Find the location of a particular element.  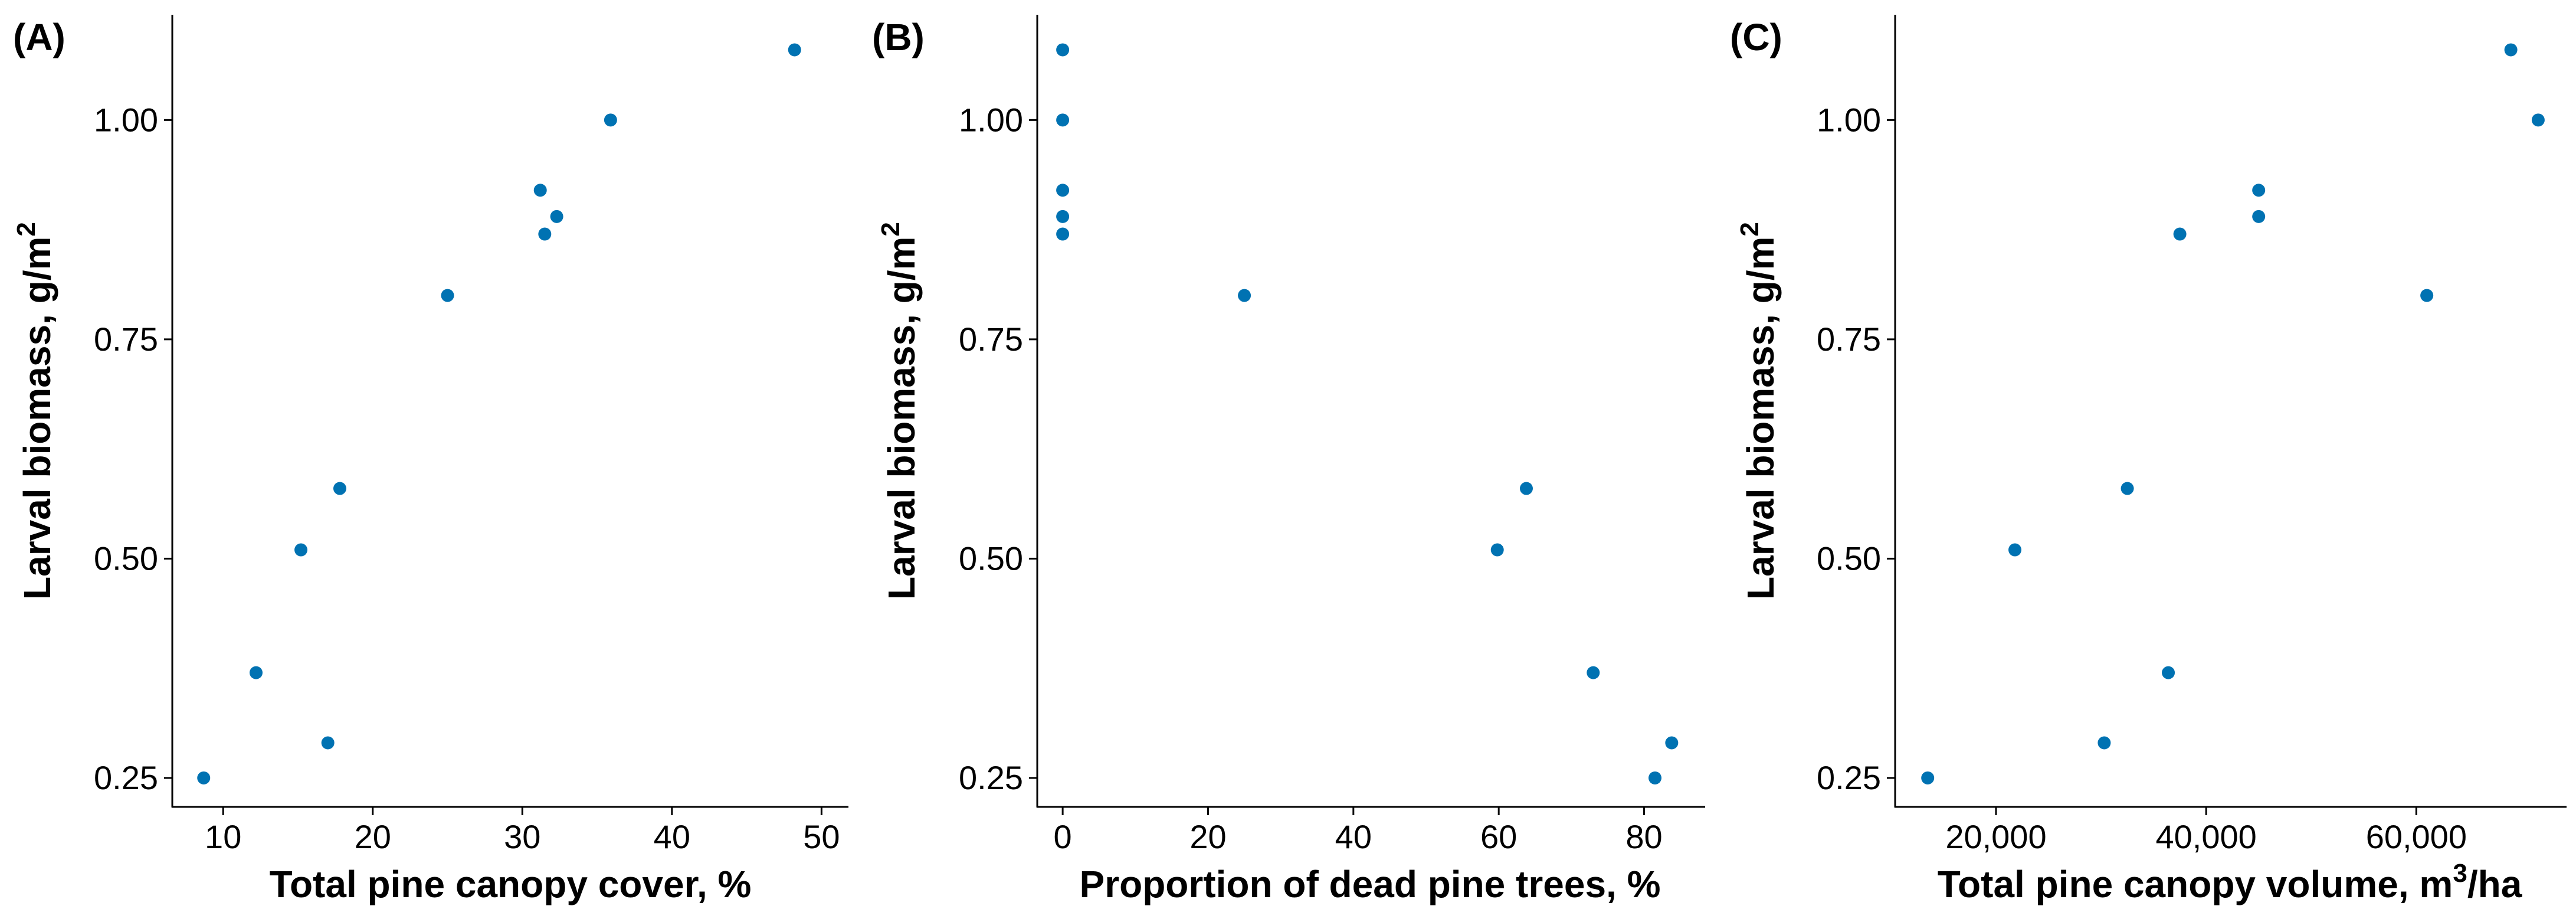

panel-label: (B) is located at coordinates (898, 37).